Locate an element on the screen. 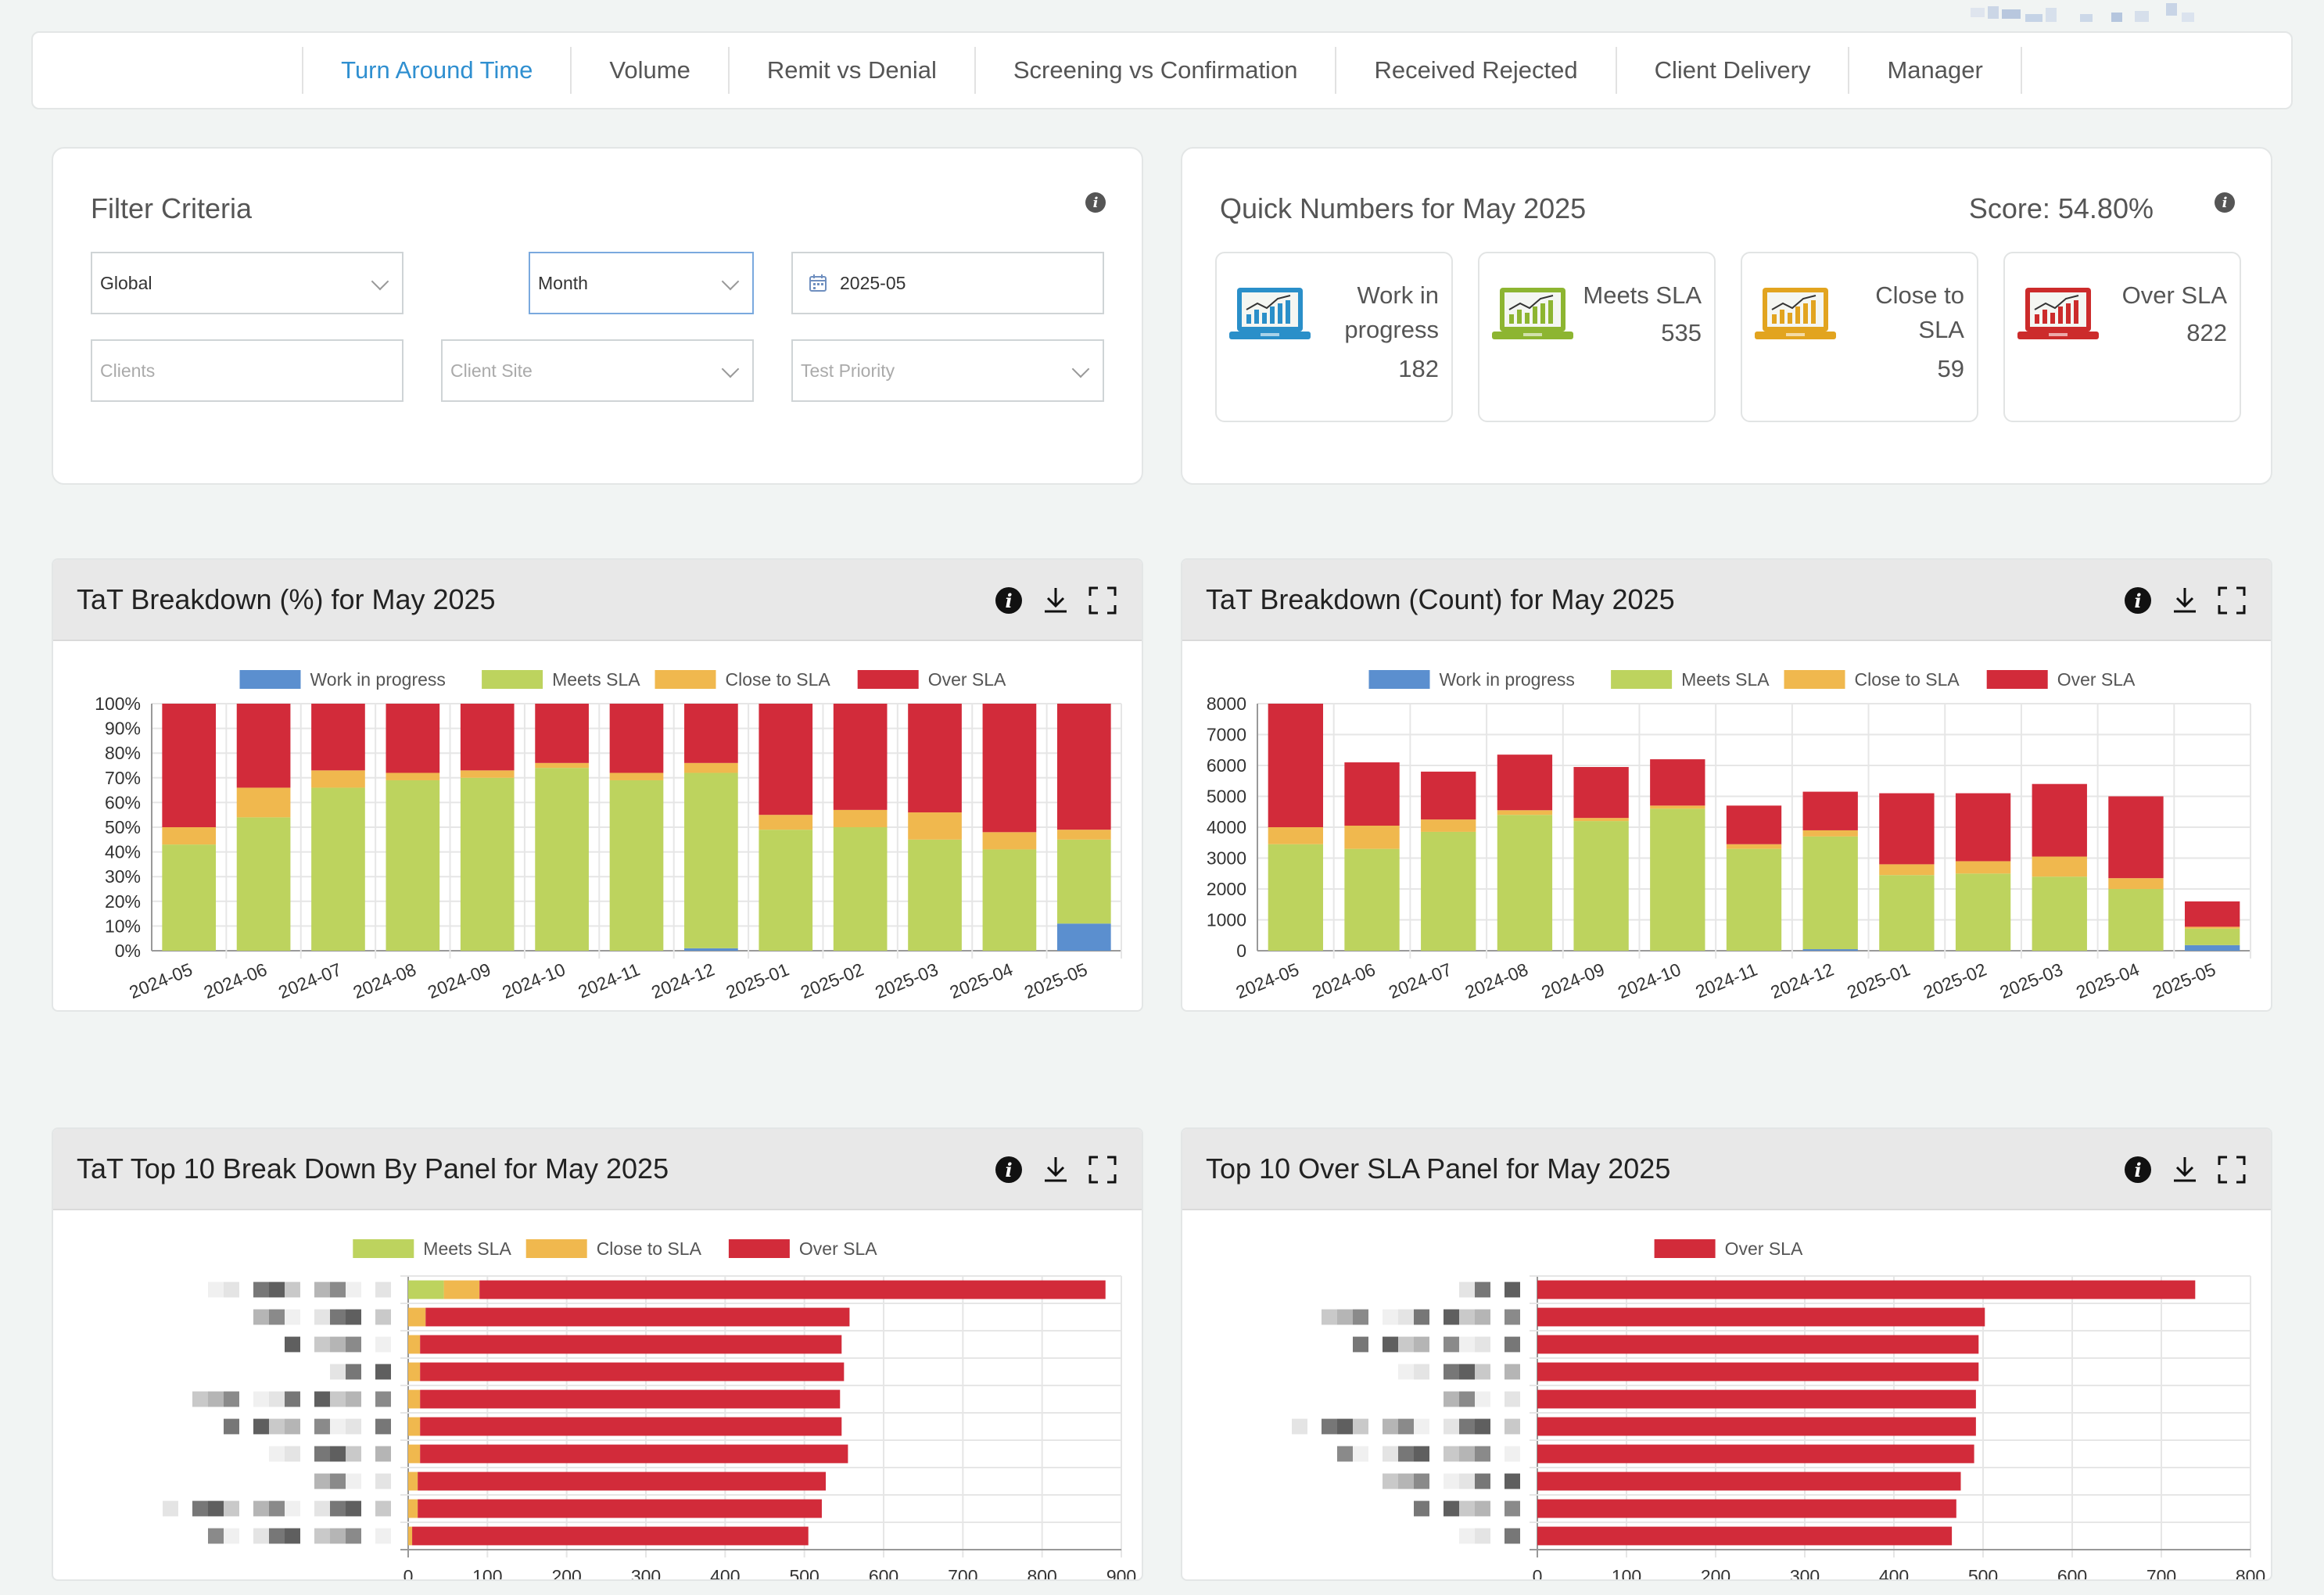 This screenshot has width=2324, height=1595. period-select: Month is located at coordinates (641, 283).